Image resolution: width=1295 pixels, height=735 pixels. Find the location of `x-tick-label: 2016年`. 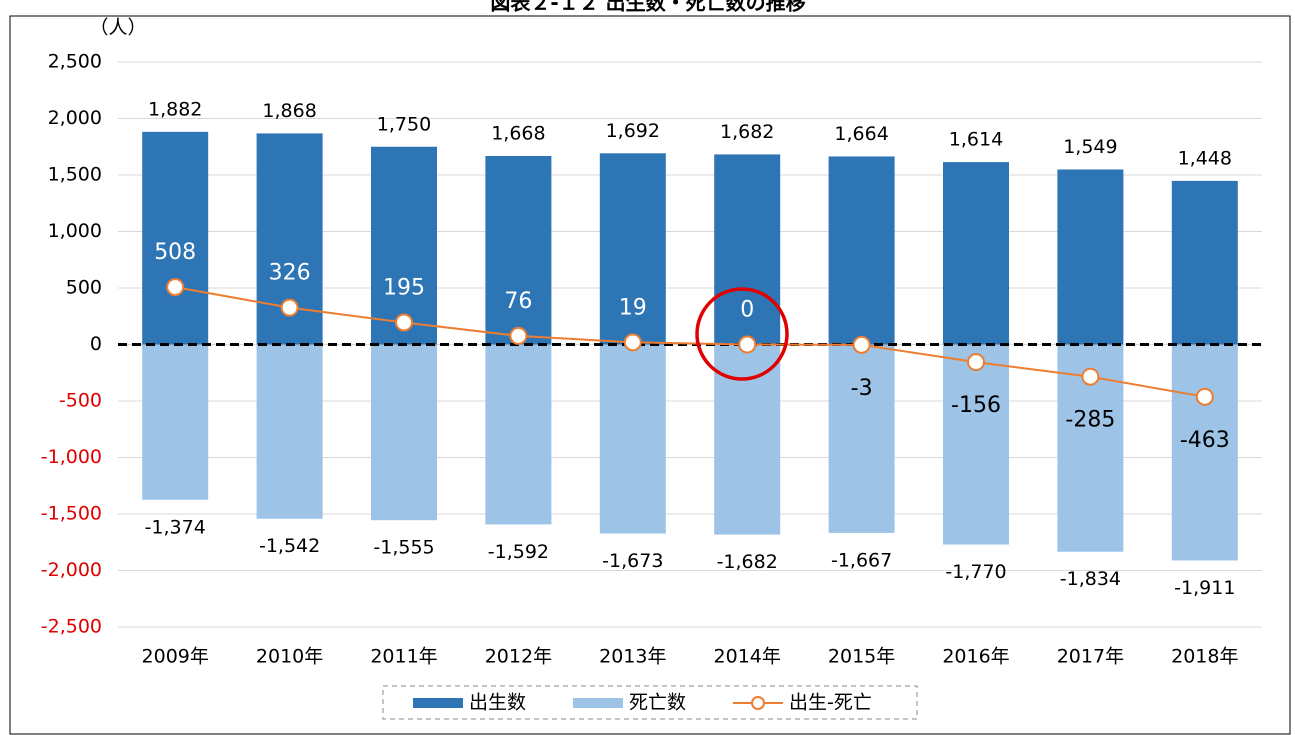

x-tick-label: 2016年 is located at coordinates (975, 657).